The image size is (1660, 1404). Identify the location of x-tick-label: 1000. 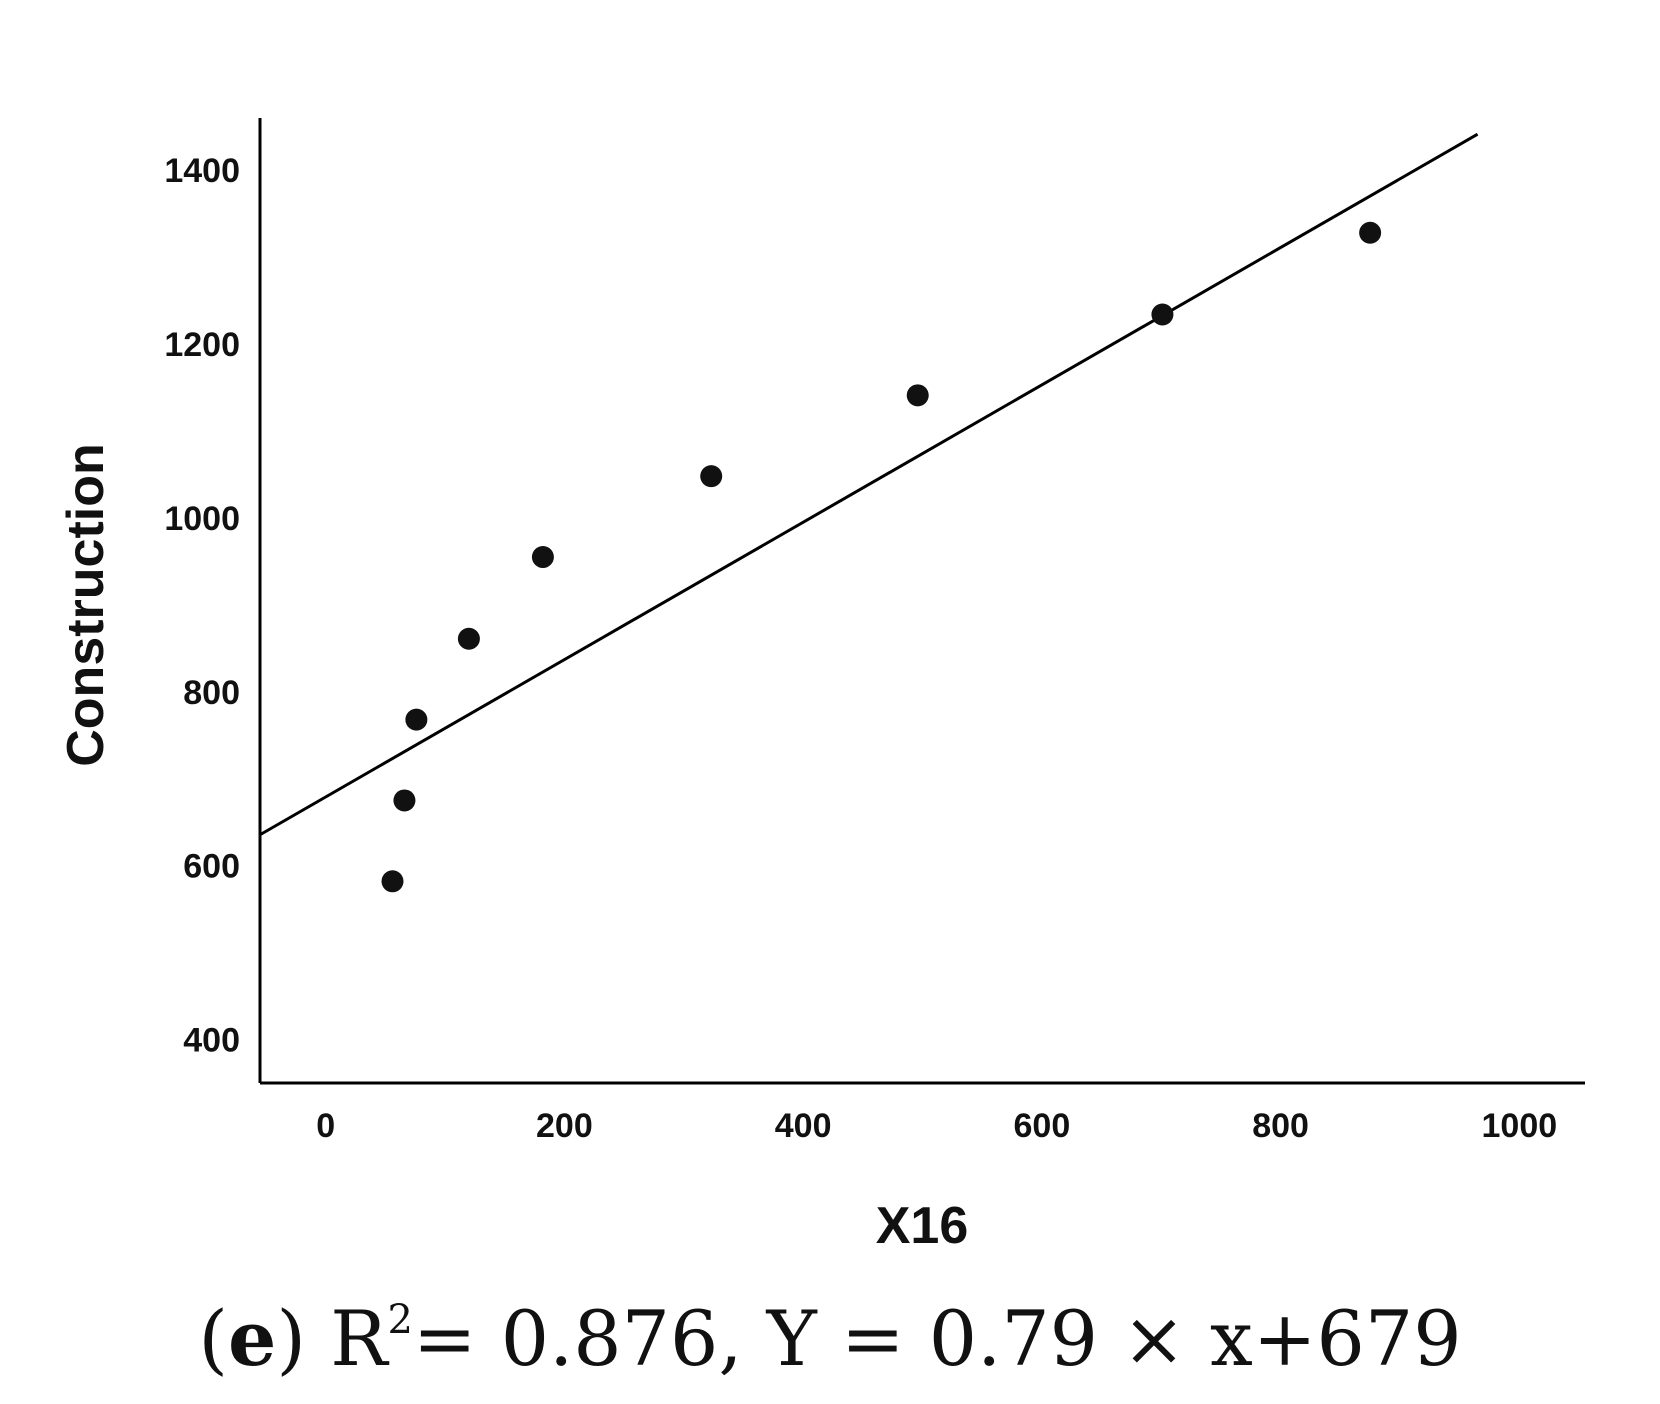
(1520, 1126).